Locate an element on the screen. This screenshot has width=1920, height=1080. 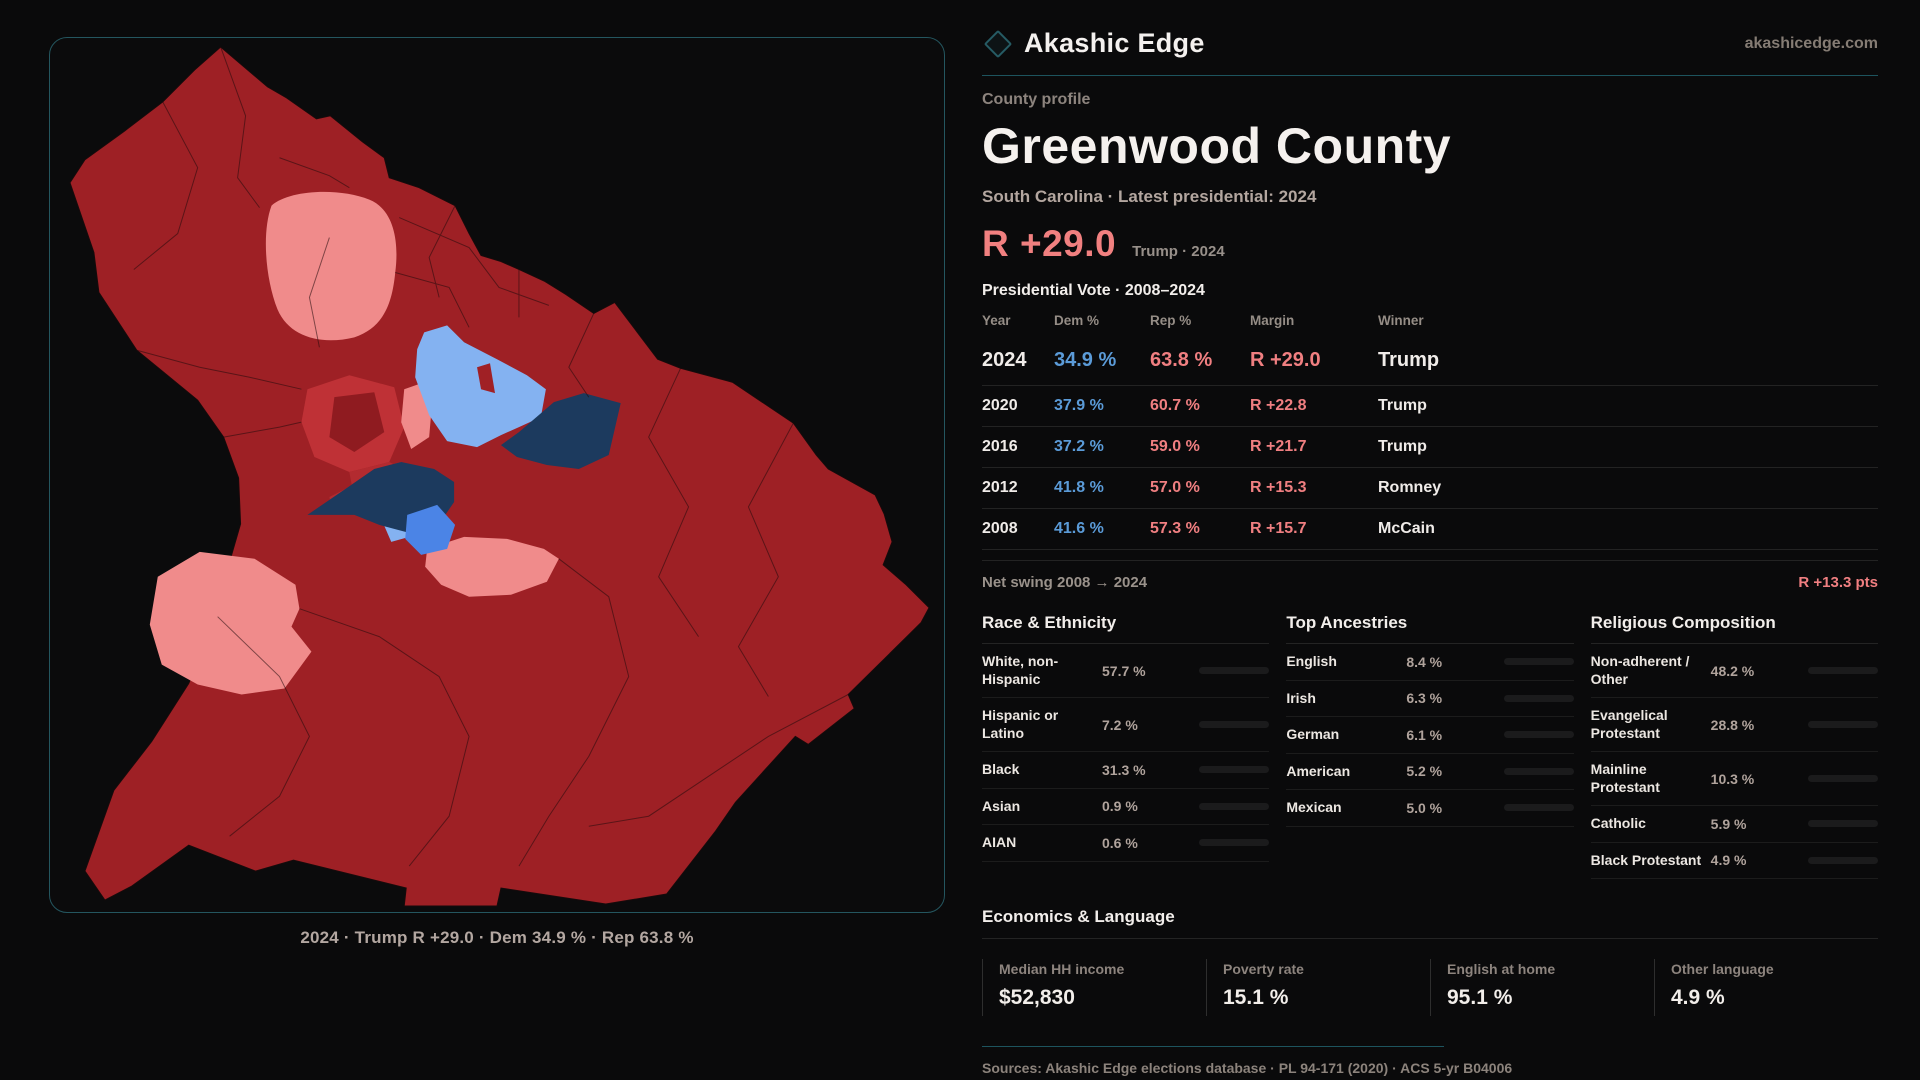
cell-dem: 37.2 % is located at coordinates (1079, 446).